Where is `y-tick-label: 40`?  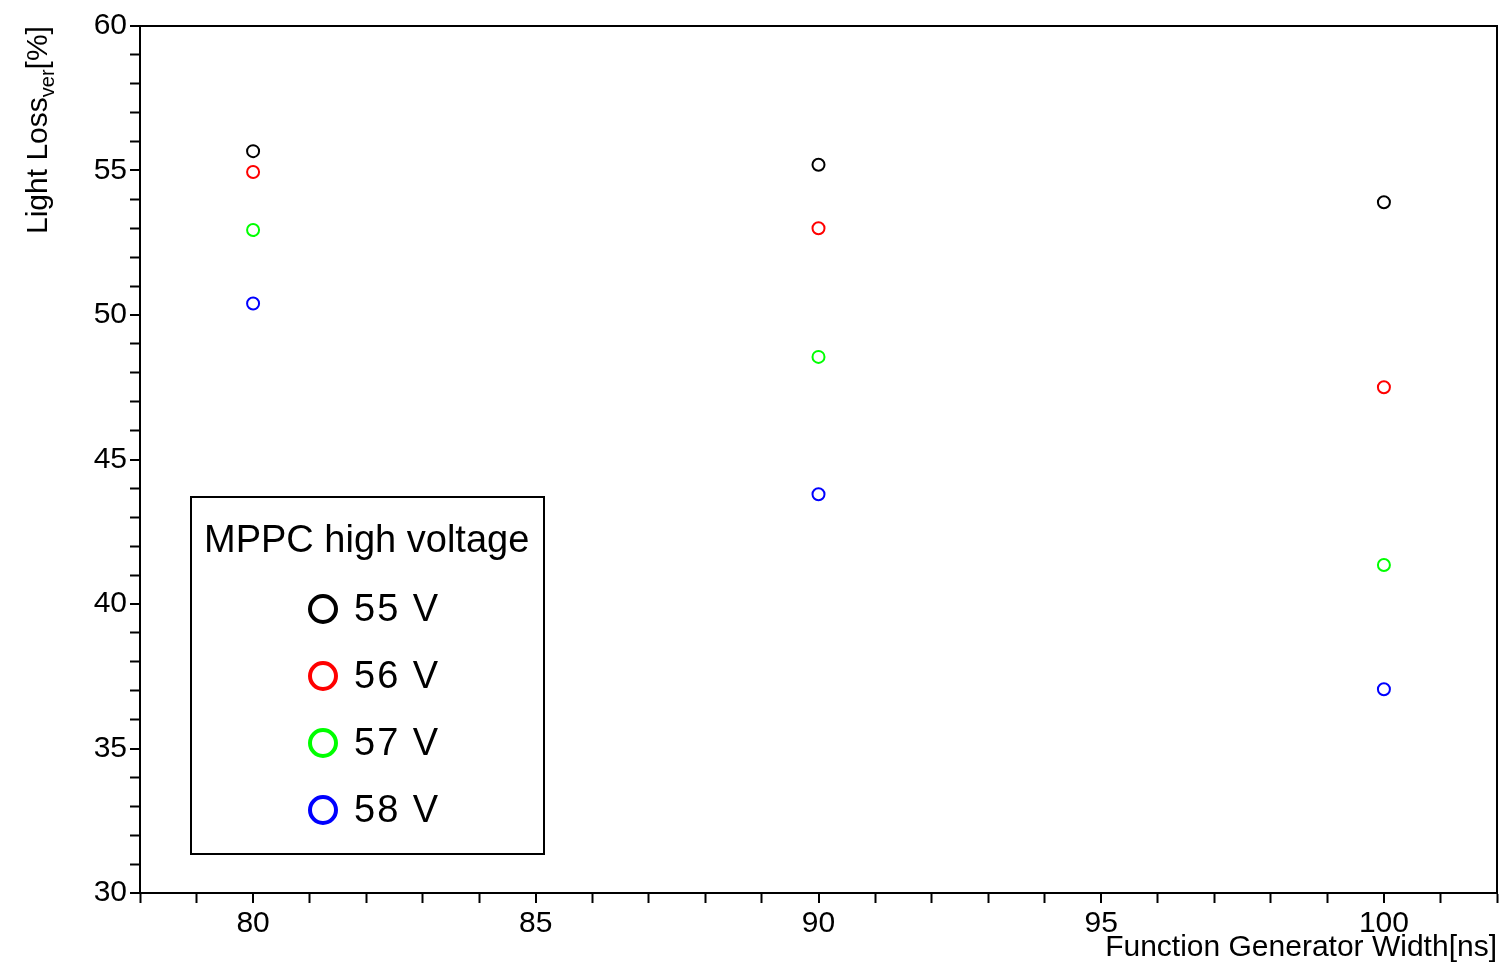
y-tick-label: 40 is located at coordinates (110, 602).